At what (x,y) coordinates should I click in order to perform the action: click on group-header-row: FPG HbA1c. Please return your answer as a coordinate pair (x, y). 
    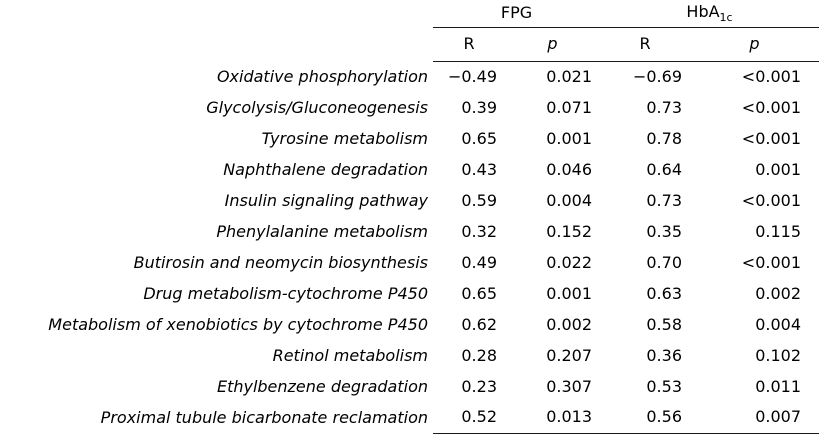
    Looking at the image, I should click on (409, 14).